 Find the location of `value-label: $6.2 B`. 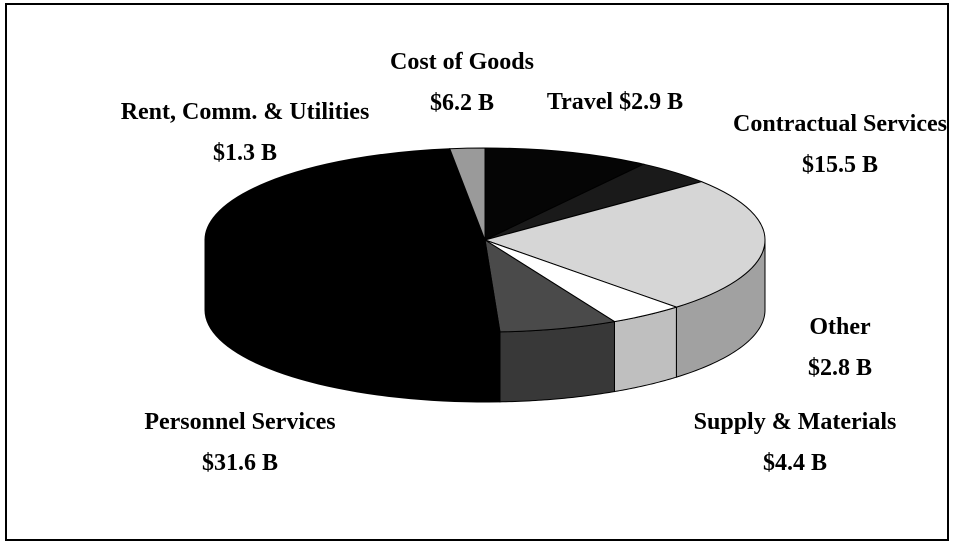

value-label: $6.2 B is located at coordinates (461, 103).